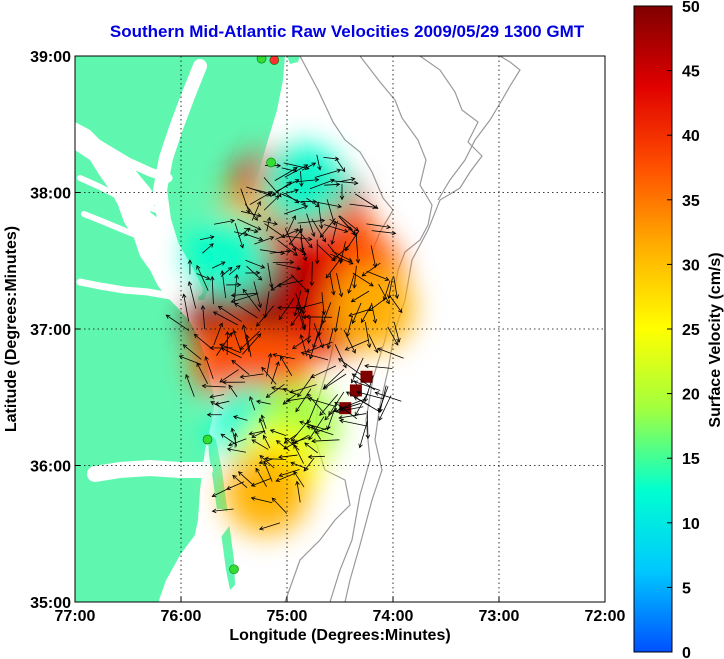 This screenshot has height=659, width=724. I want to click on bathymetry-contour-abyss, so click(479, 128).